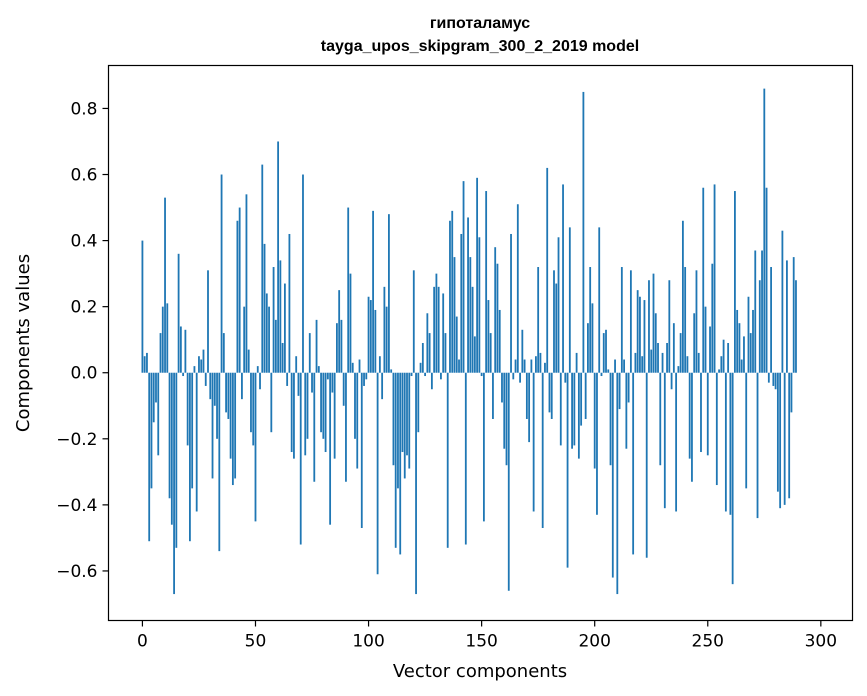 This screenshot has height=696, width=867. Describe the element at coordinates (142, 642) in the screenshot. I see `x-tick-label: 0` at that location.